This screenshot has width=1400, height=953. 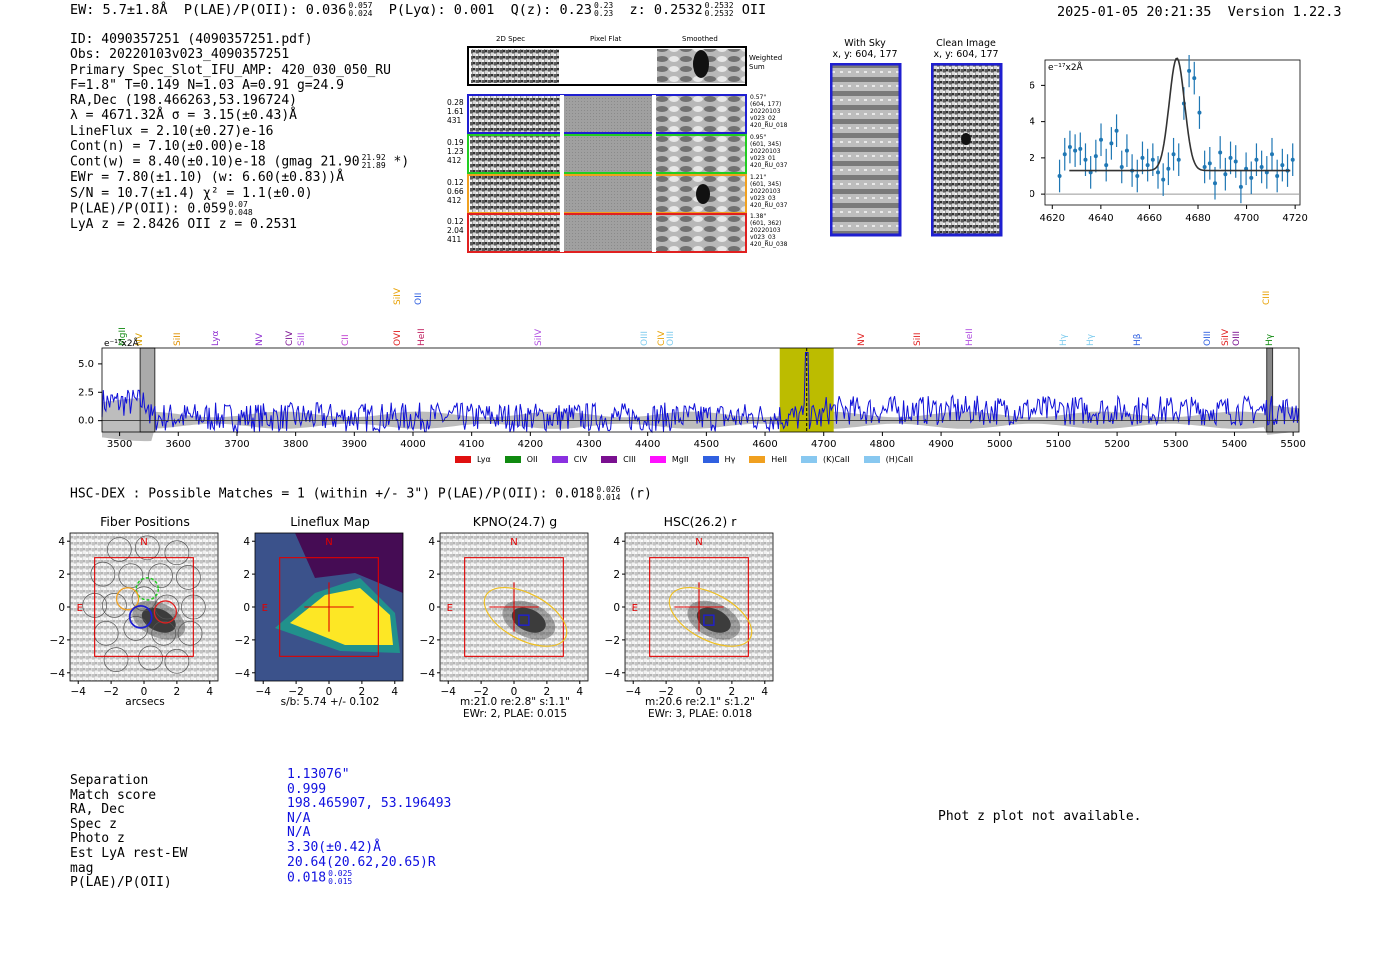 I want to click on photz-message: Phot z plot not available., so click(x=1040, y=816).